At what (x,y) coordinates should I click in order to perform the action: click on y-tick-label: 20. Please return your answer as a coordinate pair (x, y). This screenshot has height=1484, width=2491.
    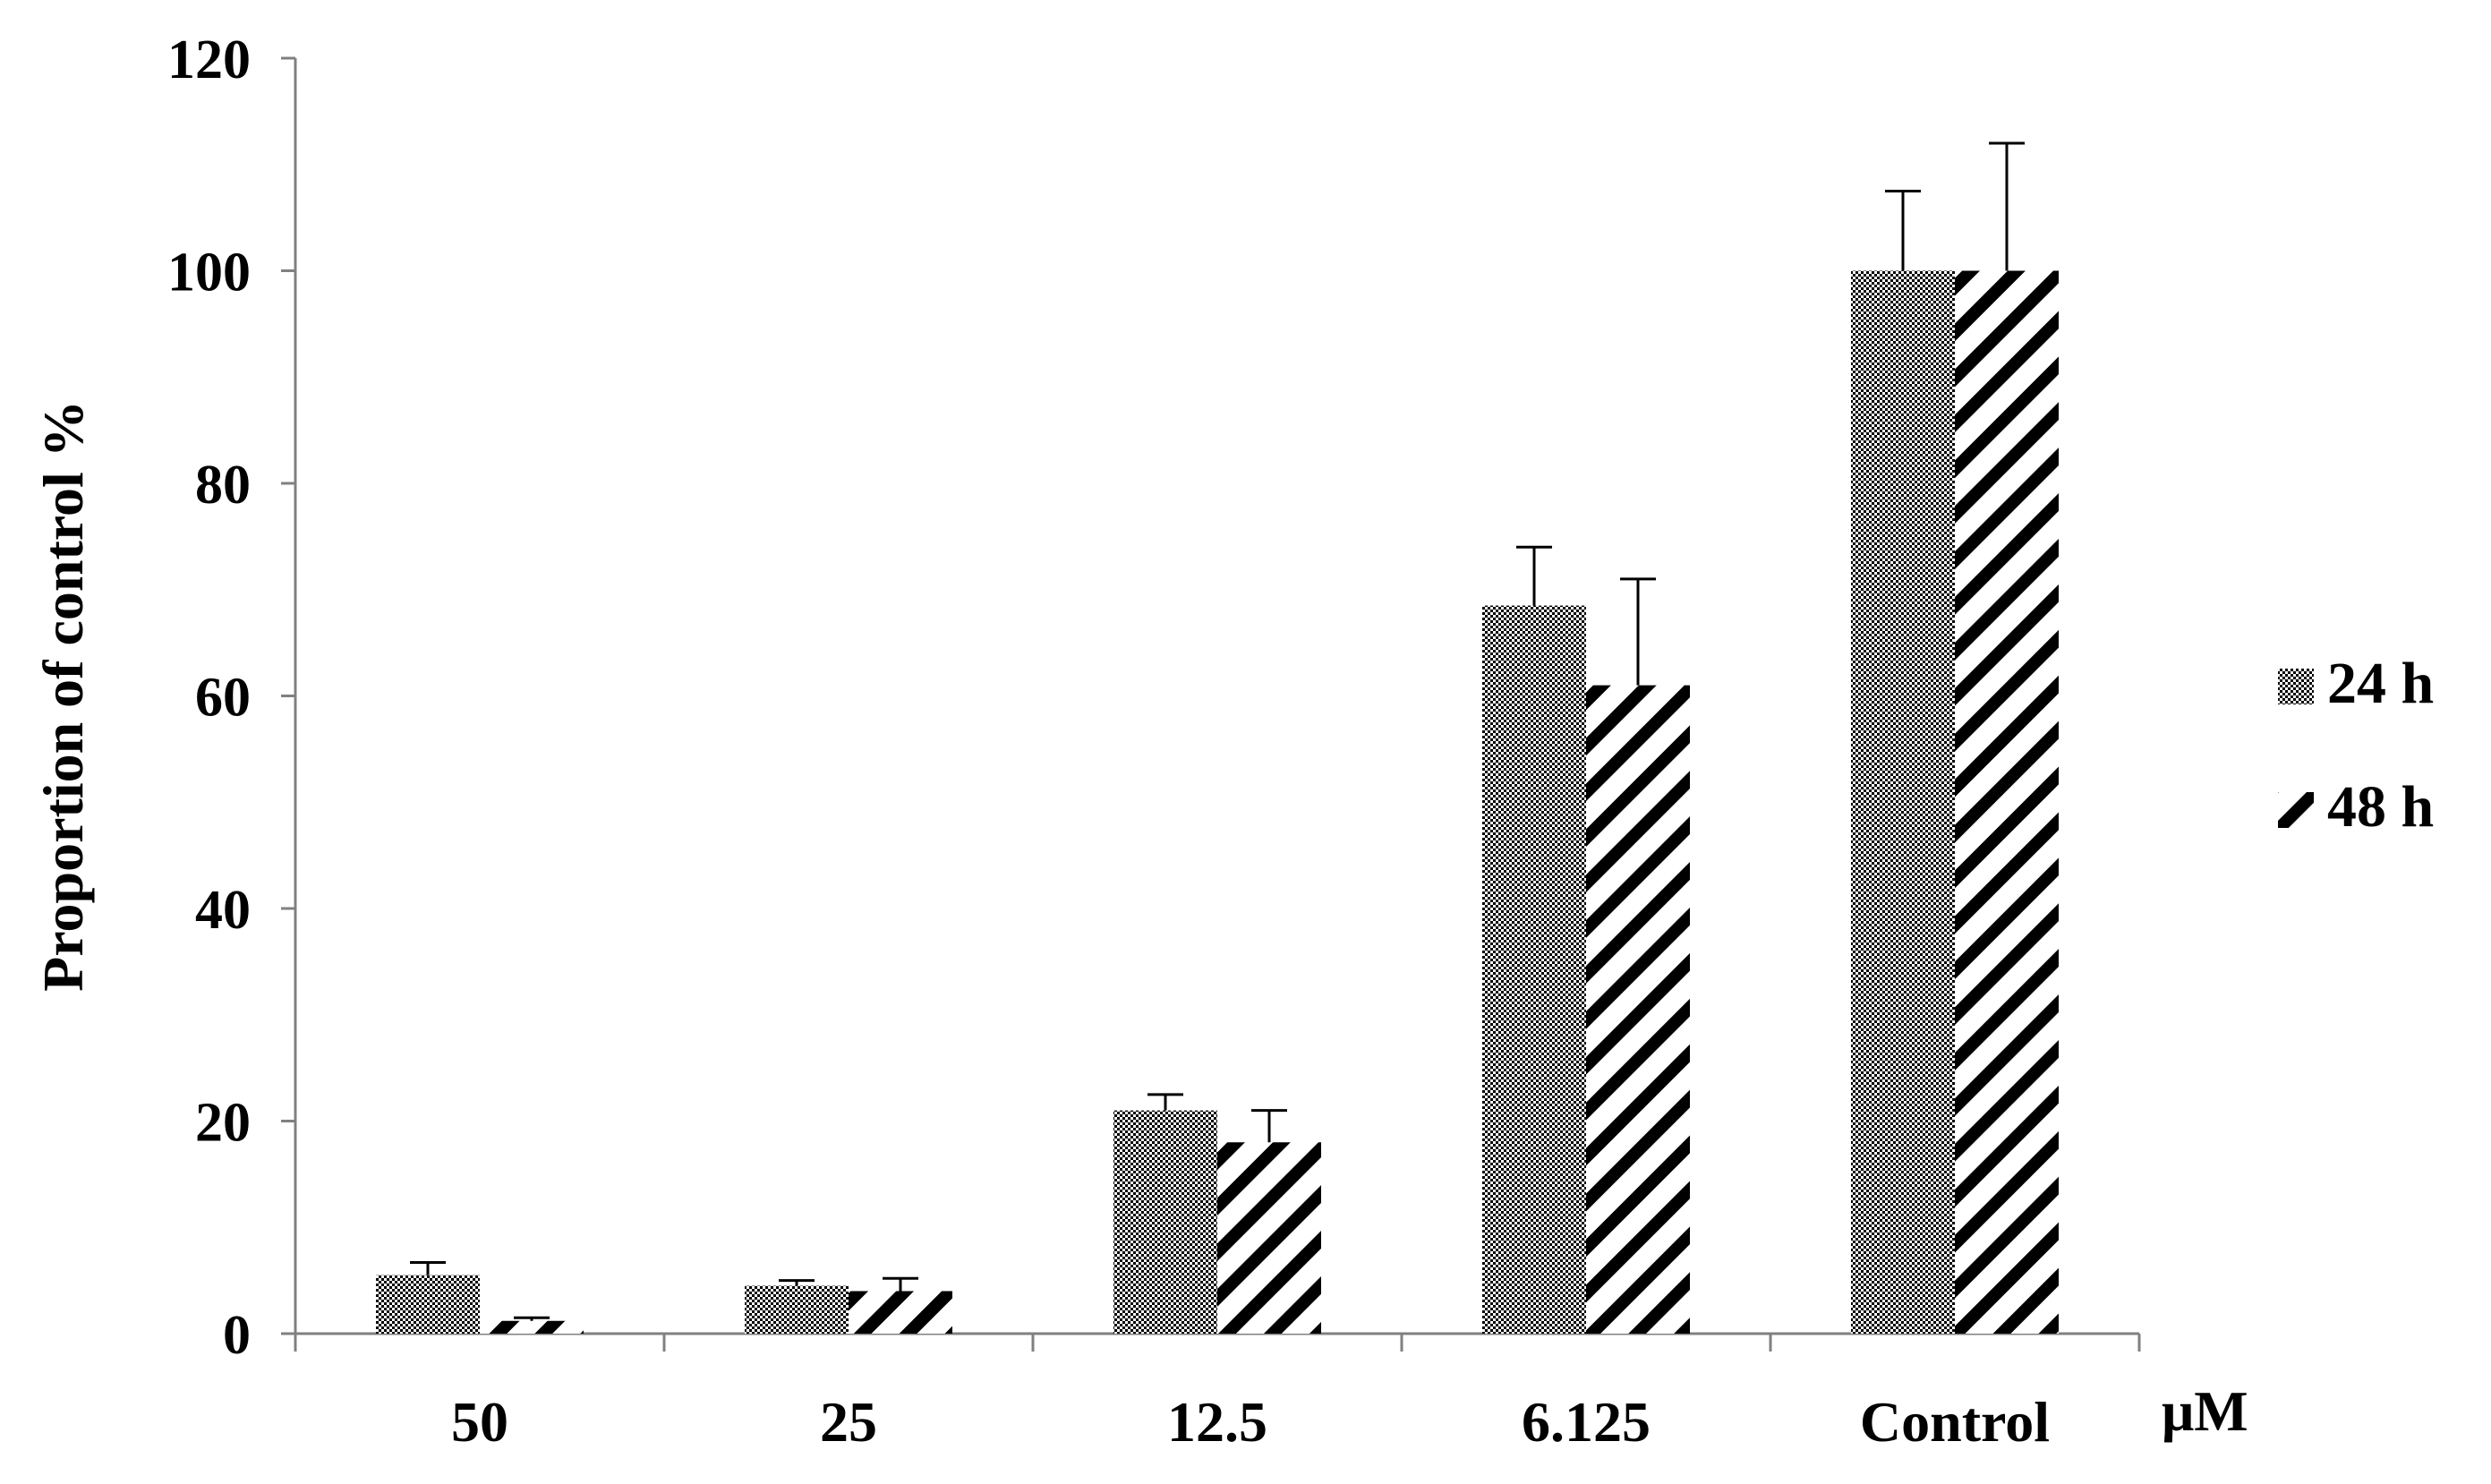
    Looking at the image, I should click on (223, 1123).